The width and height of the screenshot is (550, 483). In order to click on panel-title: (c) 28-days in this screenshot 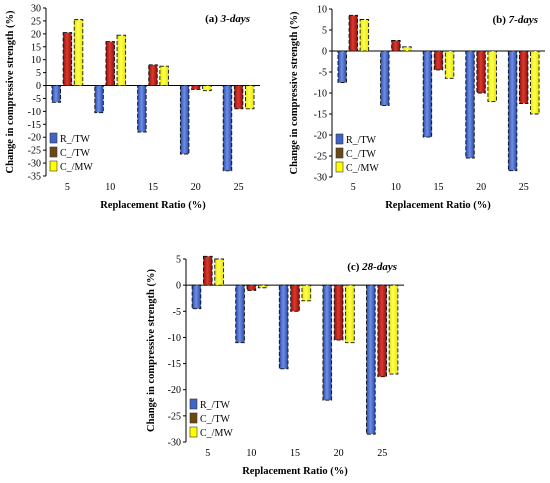, I will do `click(372, 267)`.